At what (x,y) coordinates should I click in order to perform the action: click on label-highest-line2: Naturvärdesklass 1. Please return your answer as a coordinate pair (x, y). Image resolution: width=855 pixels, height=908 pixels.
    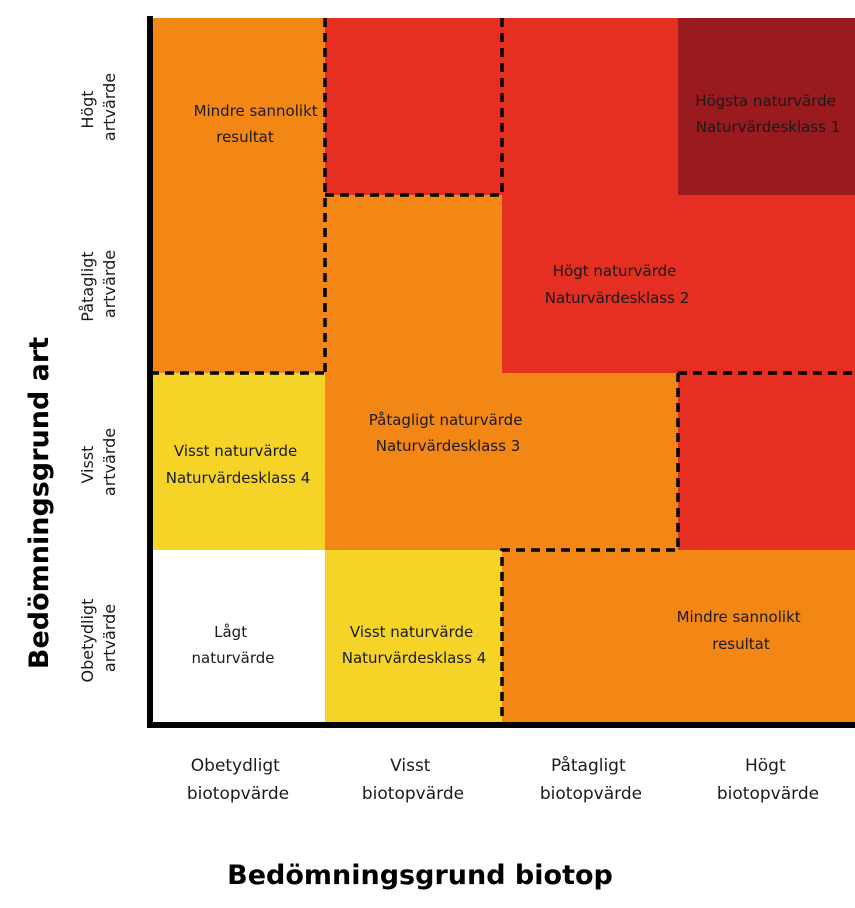
    Looking at the image, I should click on (768, 127).